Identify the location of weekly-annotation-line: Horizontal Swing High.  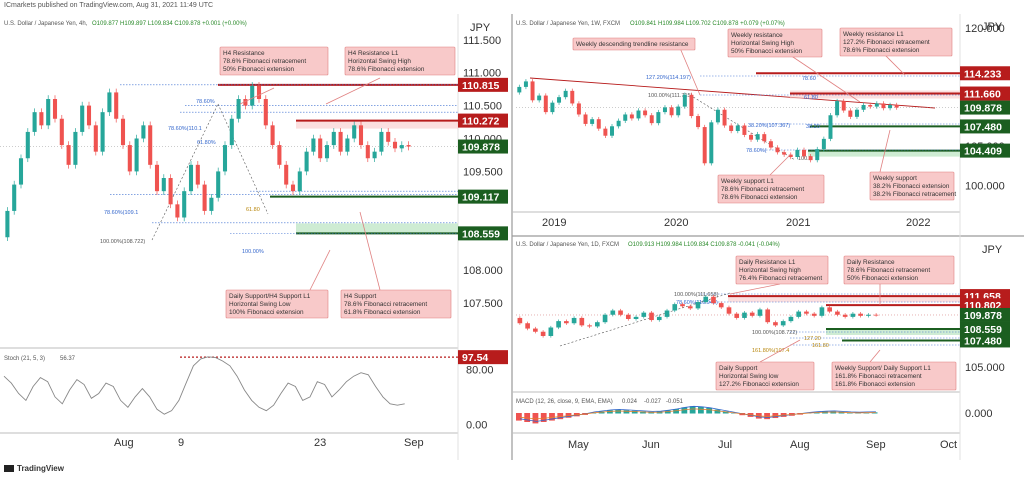
(762, 43).